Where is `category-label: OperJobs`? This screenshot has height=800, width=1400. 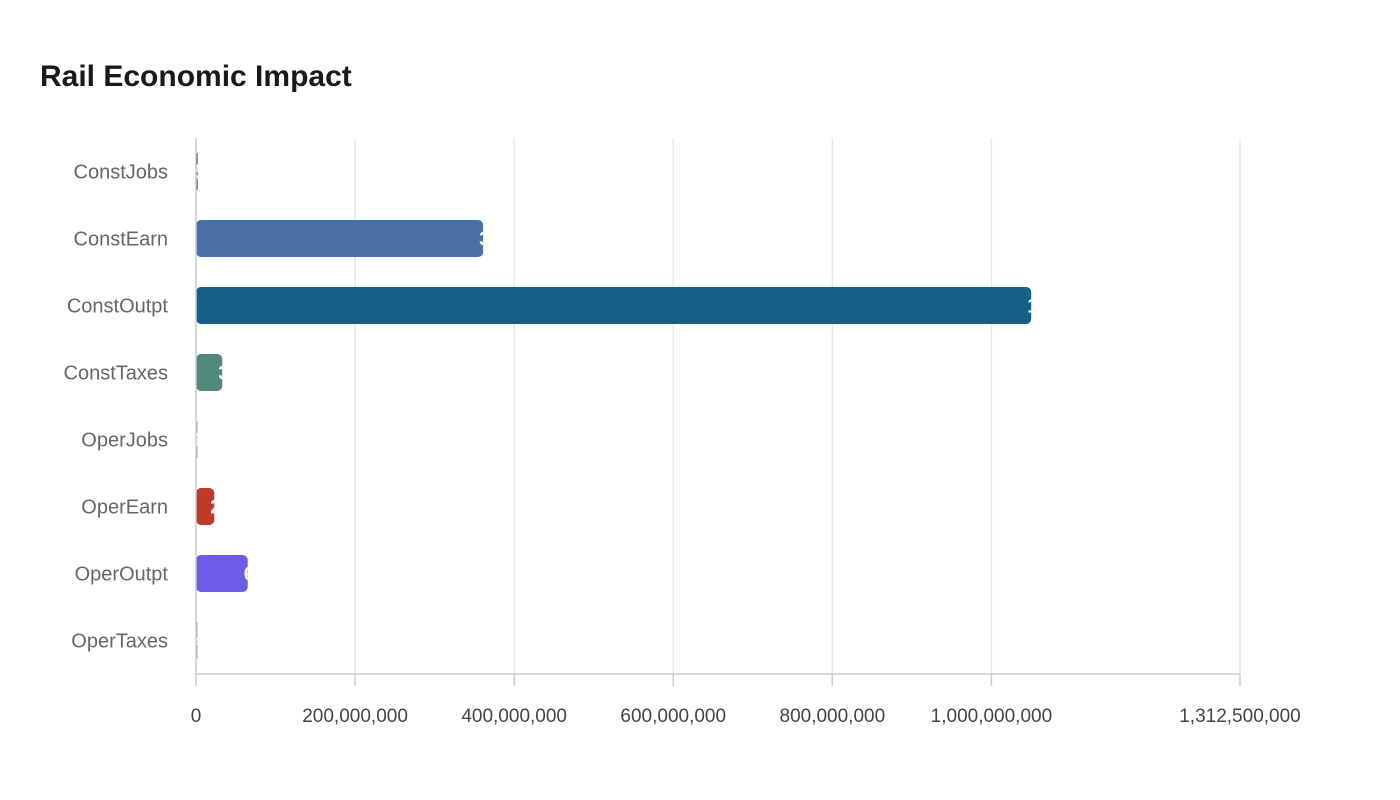 category-label: OperJobs is located at coordinates (124, 441).